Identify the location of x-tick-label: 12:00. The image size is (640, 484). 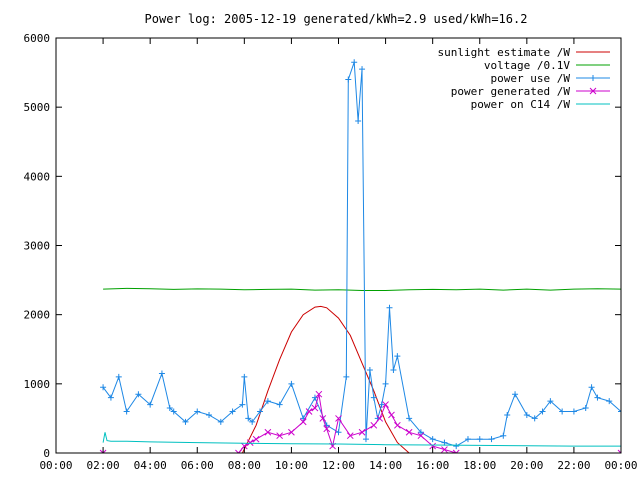
(338, 465).